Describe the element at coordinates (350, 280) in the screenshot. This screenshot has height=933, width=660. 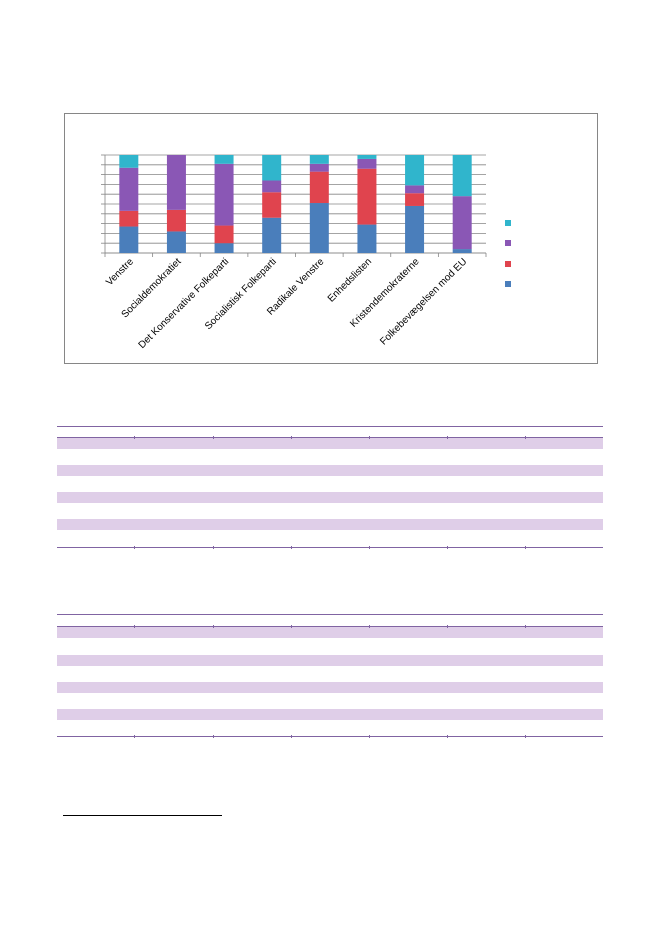
I see `x-tick-label: Enhedslisten` at that location.